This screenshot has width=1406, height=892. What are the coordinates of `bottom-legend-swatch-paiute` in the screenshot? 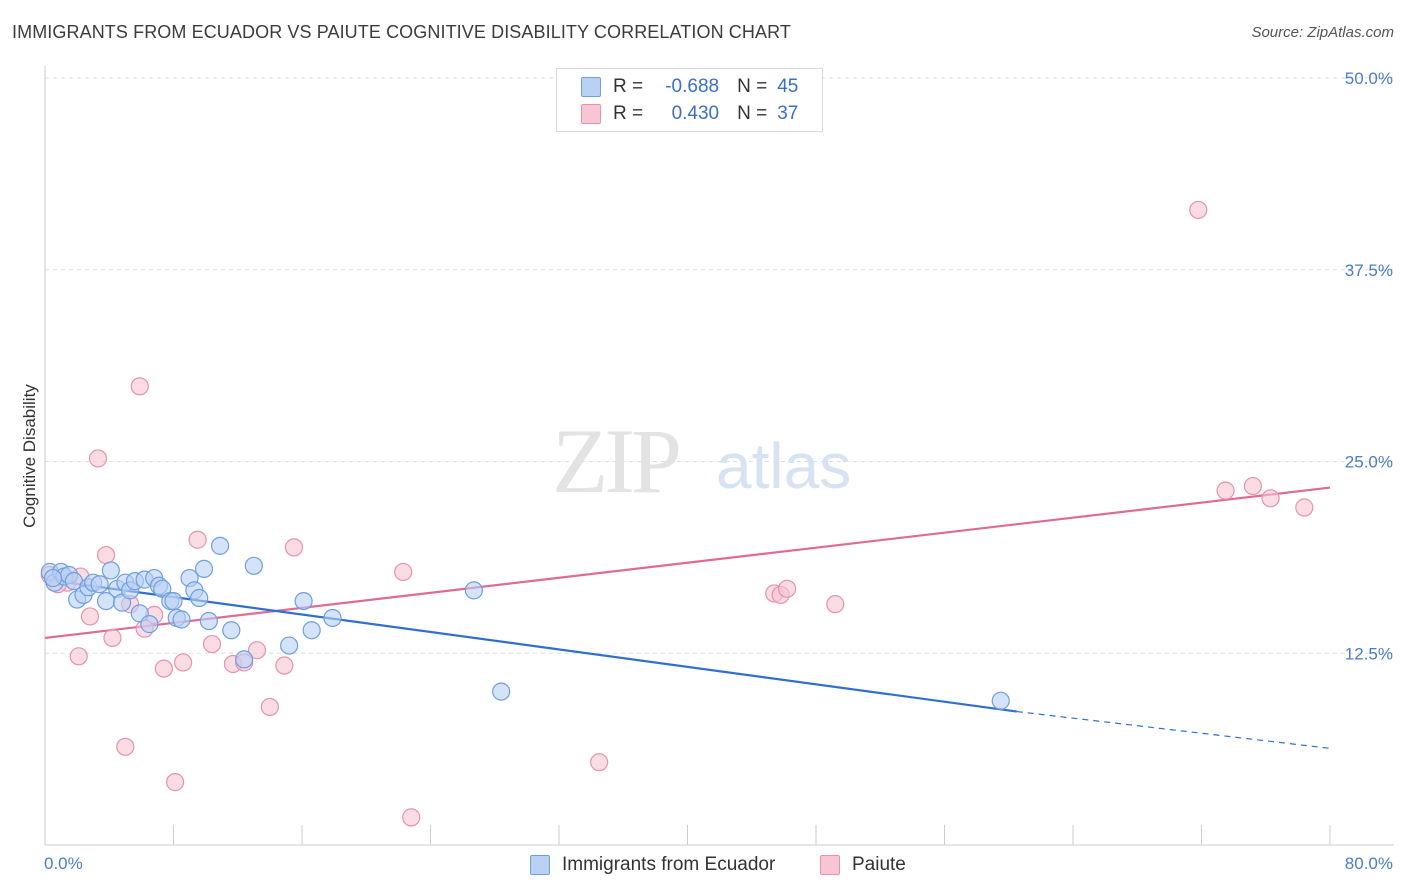 It's located at (830, 865).